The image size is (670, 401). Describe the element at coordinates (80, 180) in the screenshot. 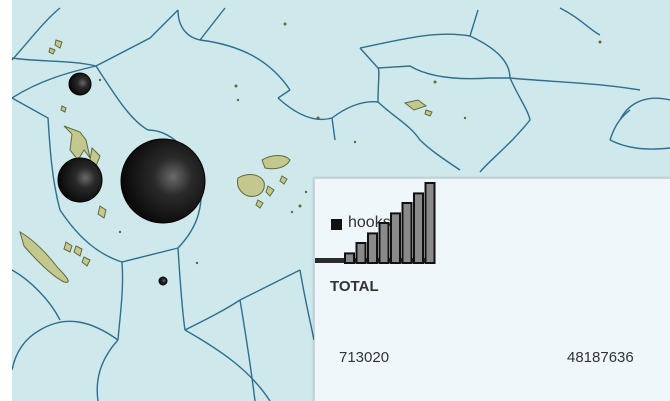

I see `marker-mid-left` at that location.